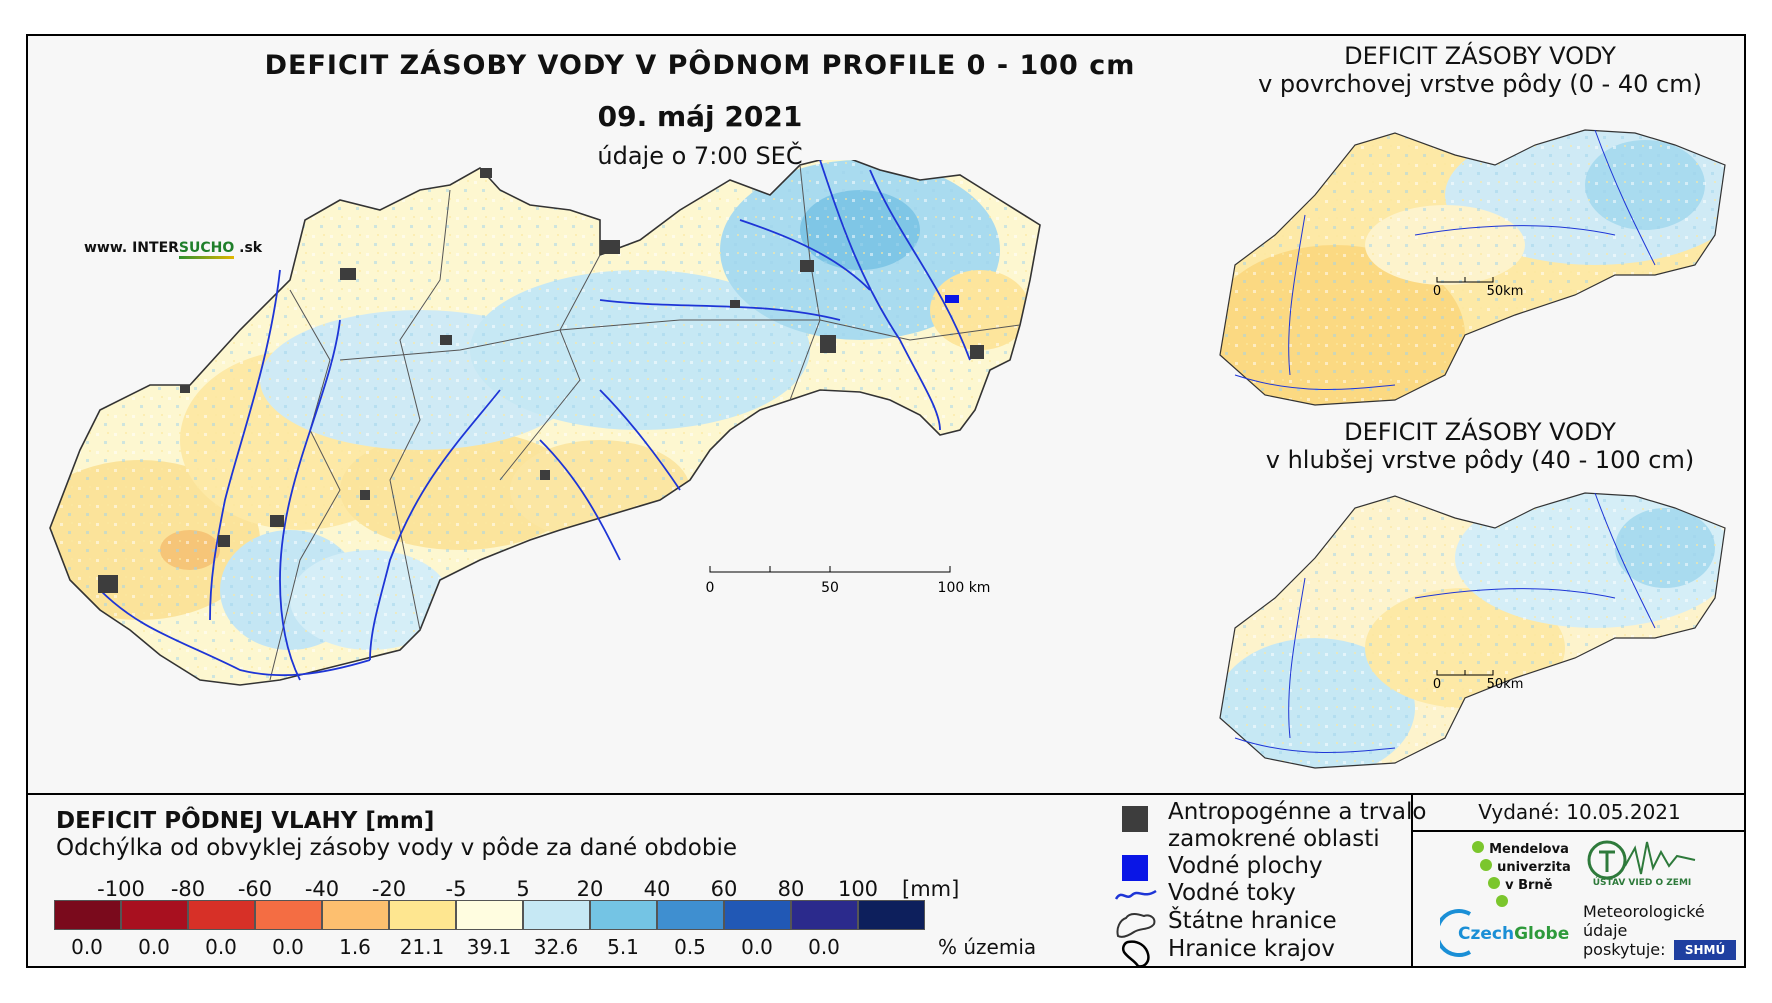  I want to click on legend-threshold: 80, so click(791, 889).